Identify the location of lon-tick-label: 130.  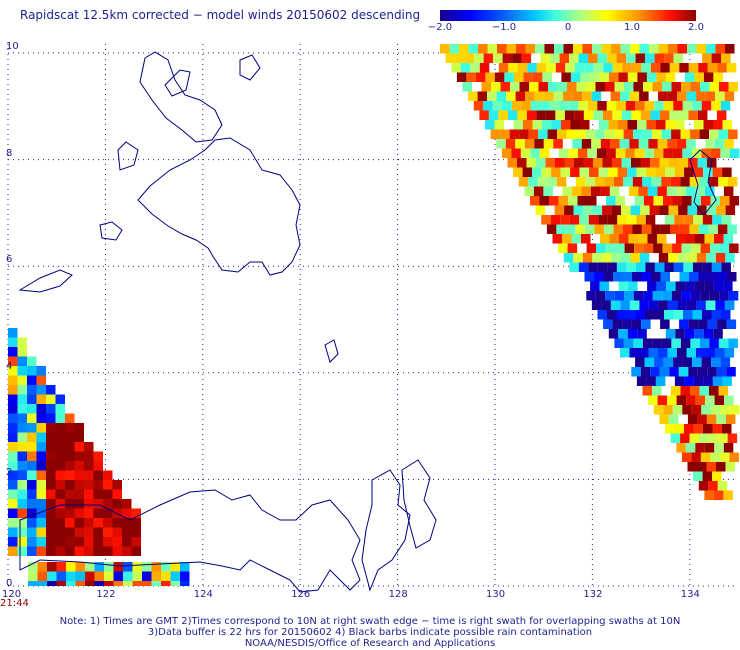
(496, 594).